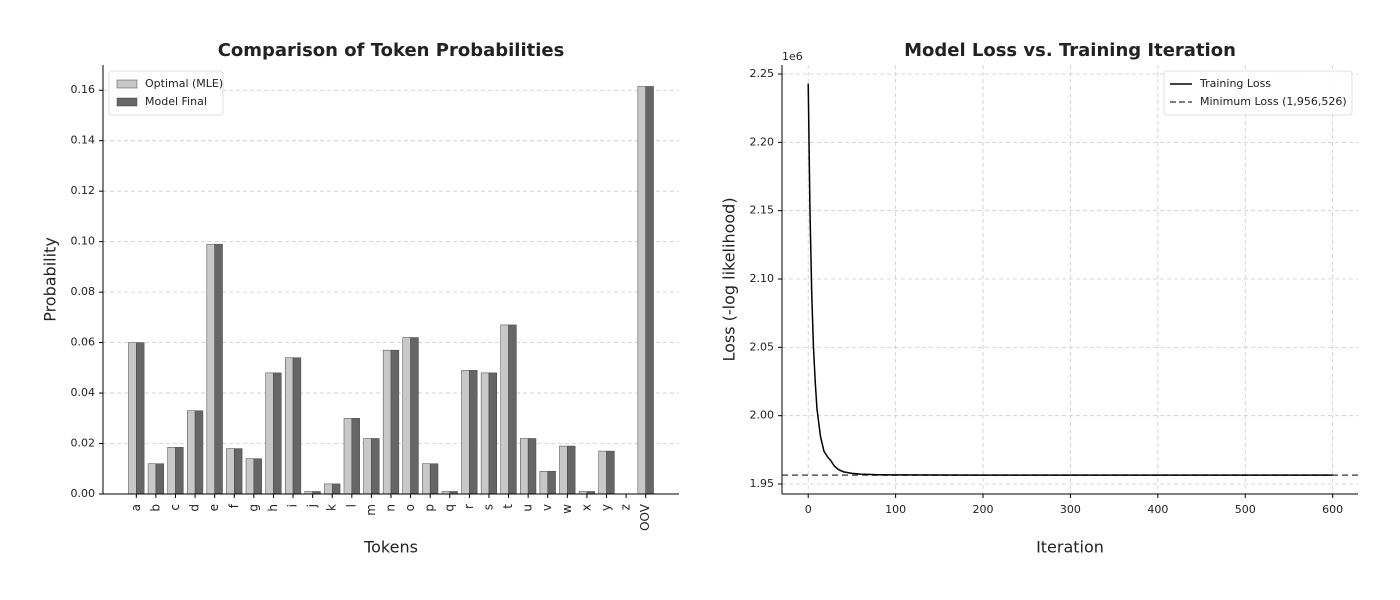  Describe the element at coordinates (430, 508) in the screenshot. I see `x-tick-label: p` at that location.